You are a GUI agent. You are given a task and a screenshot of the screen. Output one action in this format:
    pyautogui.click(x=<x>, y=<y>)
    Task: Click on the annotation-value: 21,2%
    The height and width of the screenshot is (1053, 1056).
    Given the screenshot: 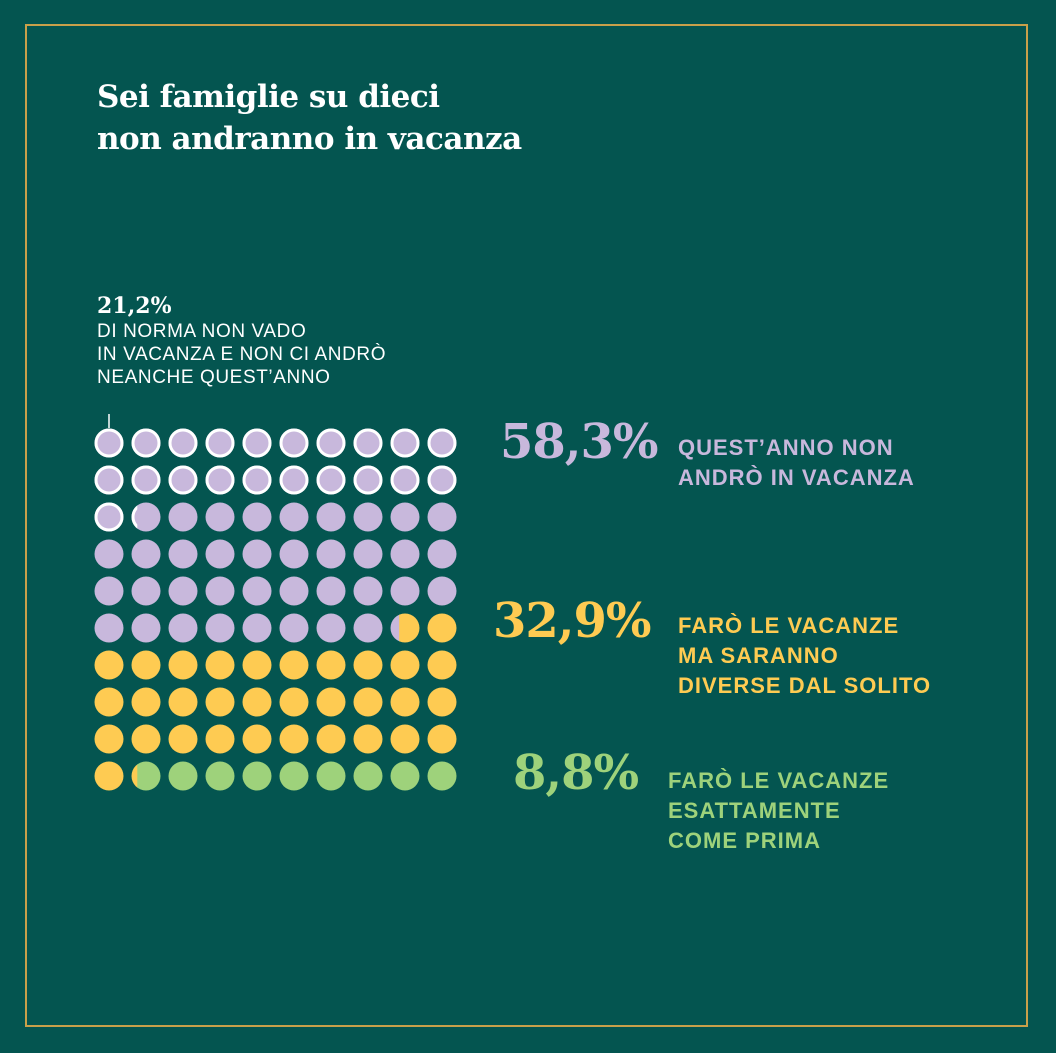 What is the action you would take?
    pyautogui.click(x=134, y=306)
    